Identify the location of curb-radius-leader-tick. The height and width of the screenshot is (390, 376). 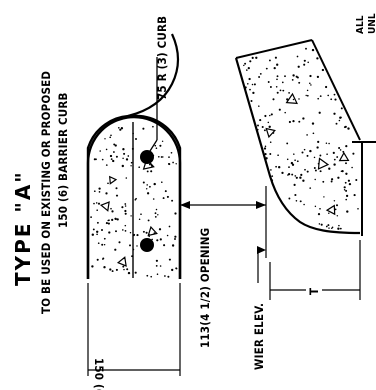
(153, 145).